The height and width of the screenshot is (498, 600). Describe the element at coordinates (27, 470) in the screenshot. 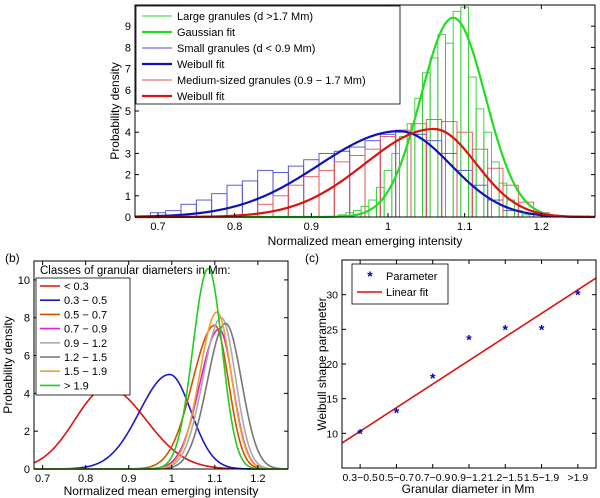

I see `b-ytick-label: 0` at that location.